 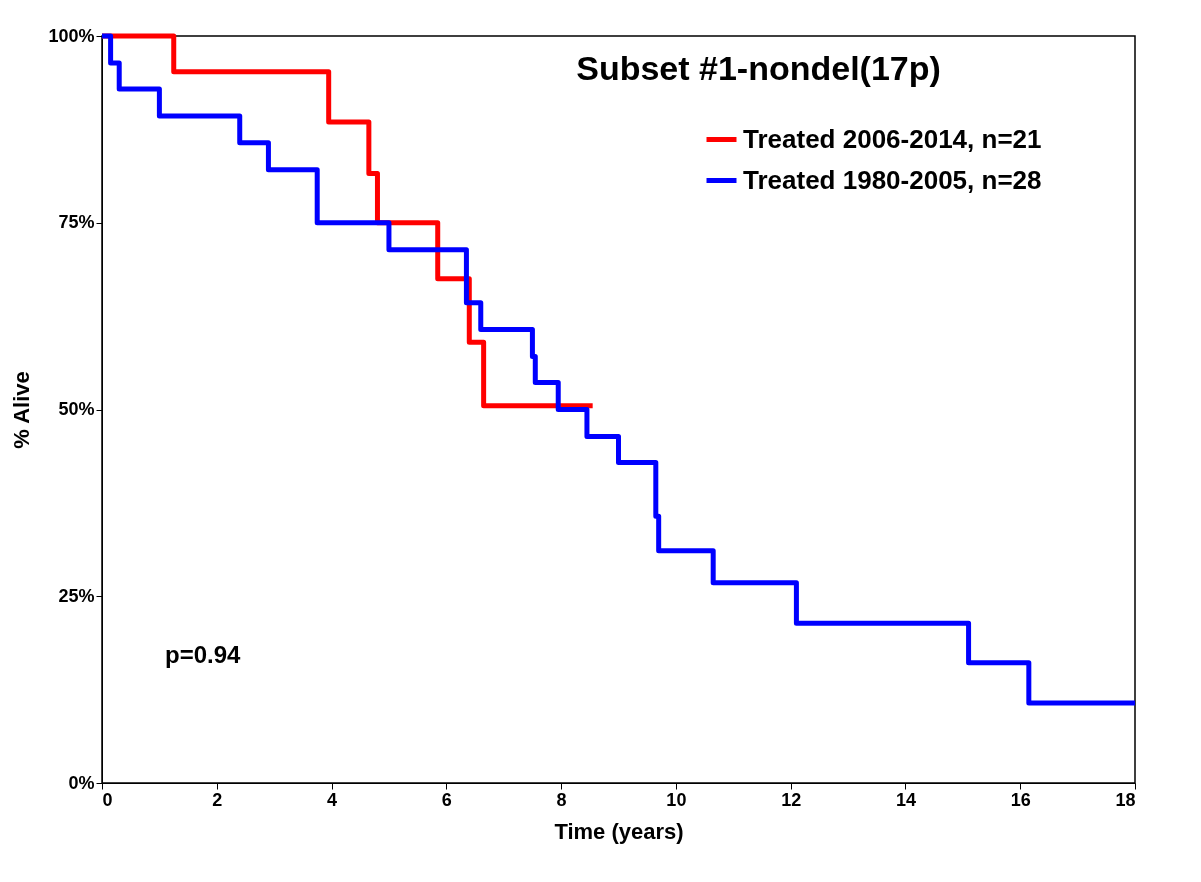 What do you see at coordinates (332, 799) in the screenshot?
I see `x-tick-label: 4` at bounding box center [332, 799].